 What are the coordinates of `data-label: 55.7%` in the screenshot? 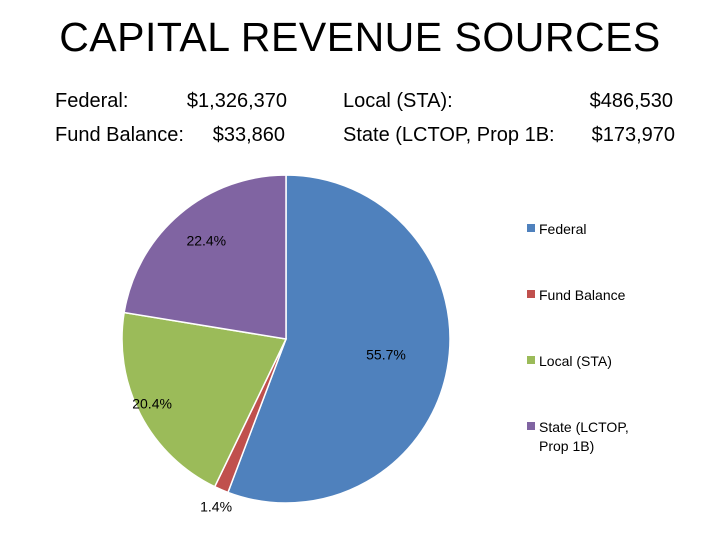 It's located at (386, 354).